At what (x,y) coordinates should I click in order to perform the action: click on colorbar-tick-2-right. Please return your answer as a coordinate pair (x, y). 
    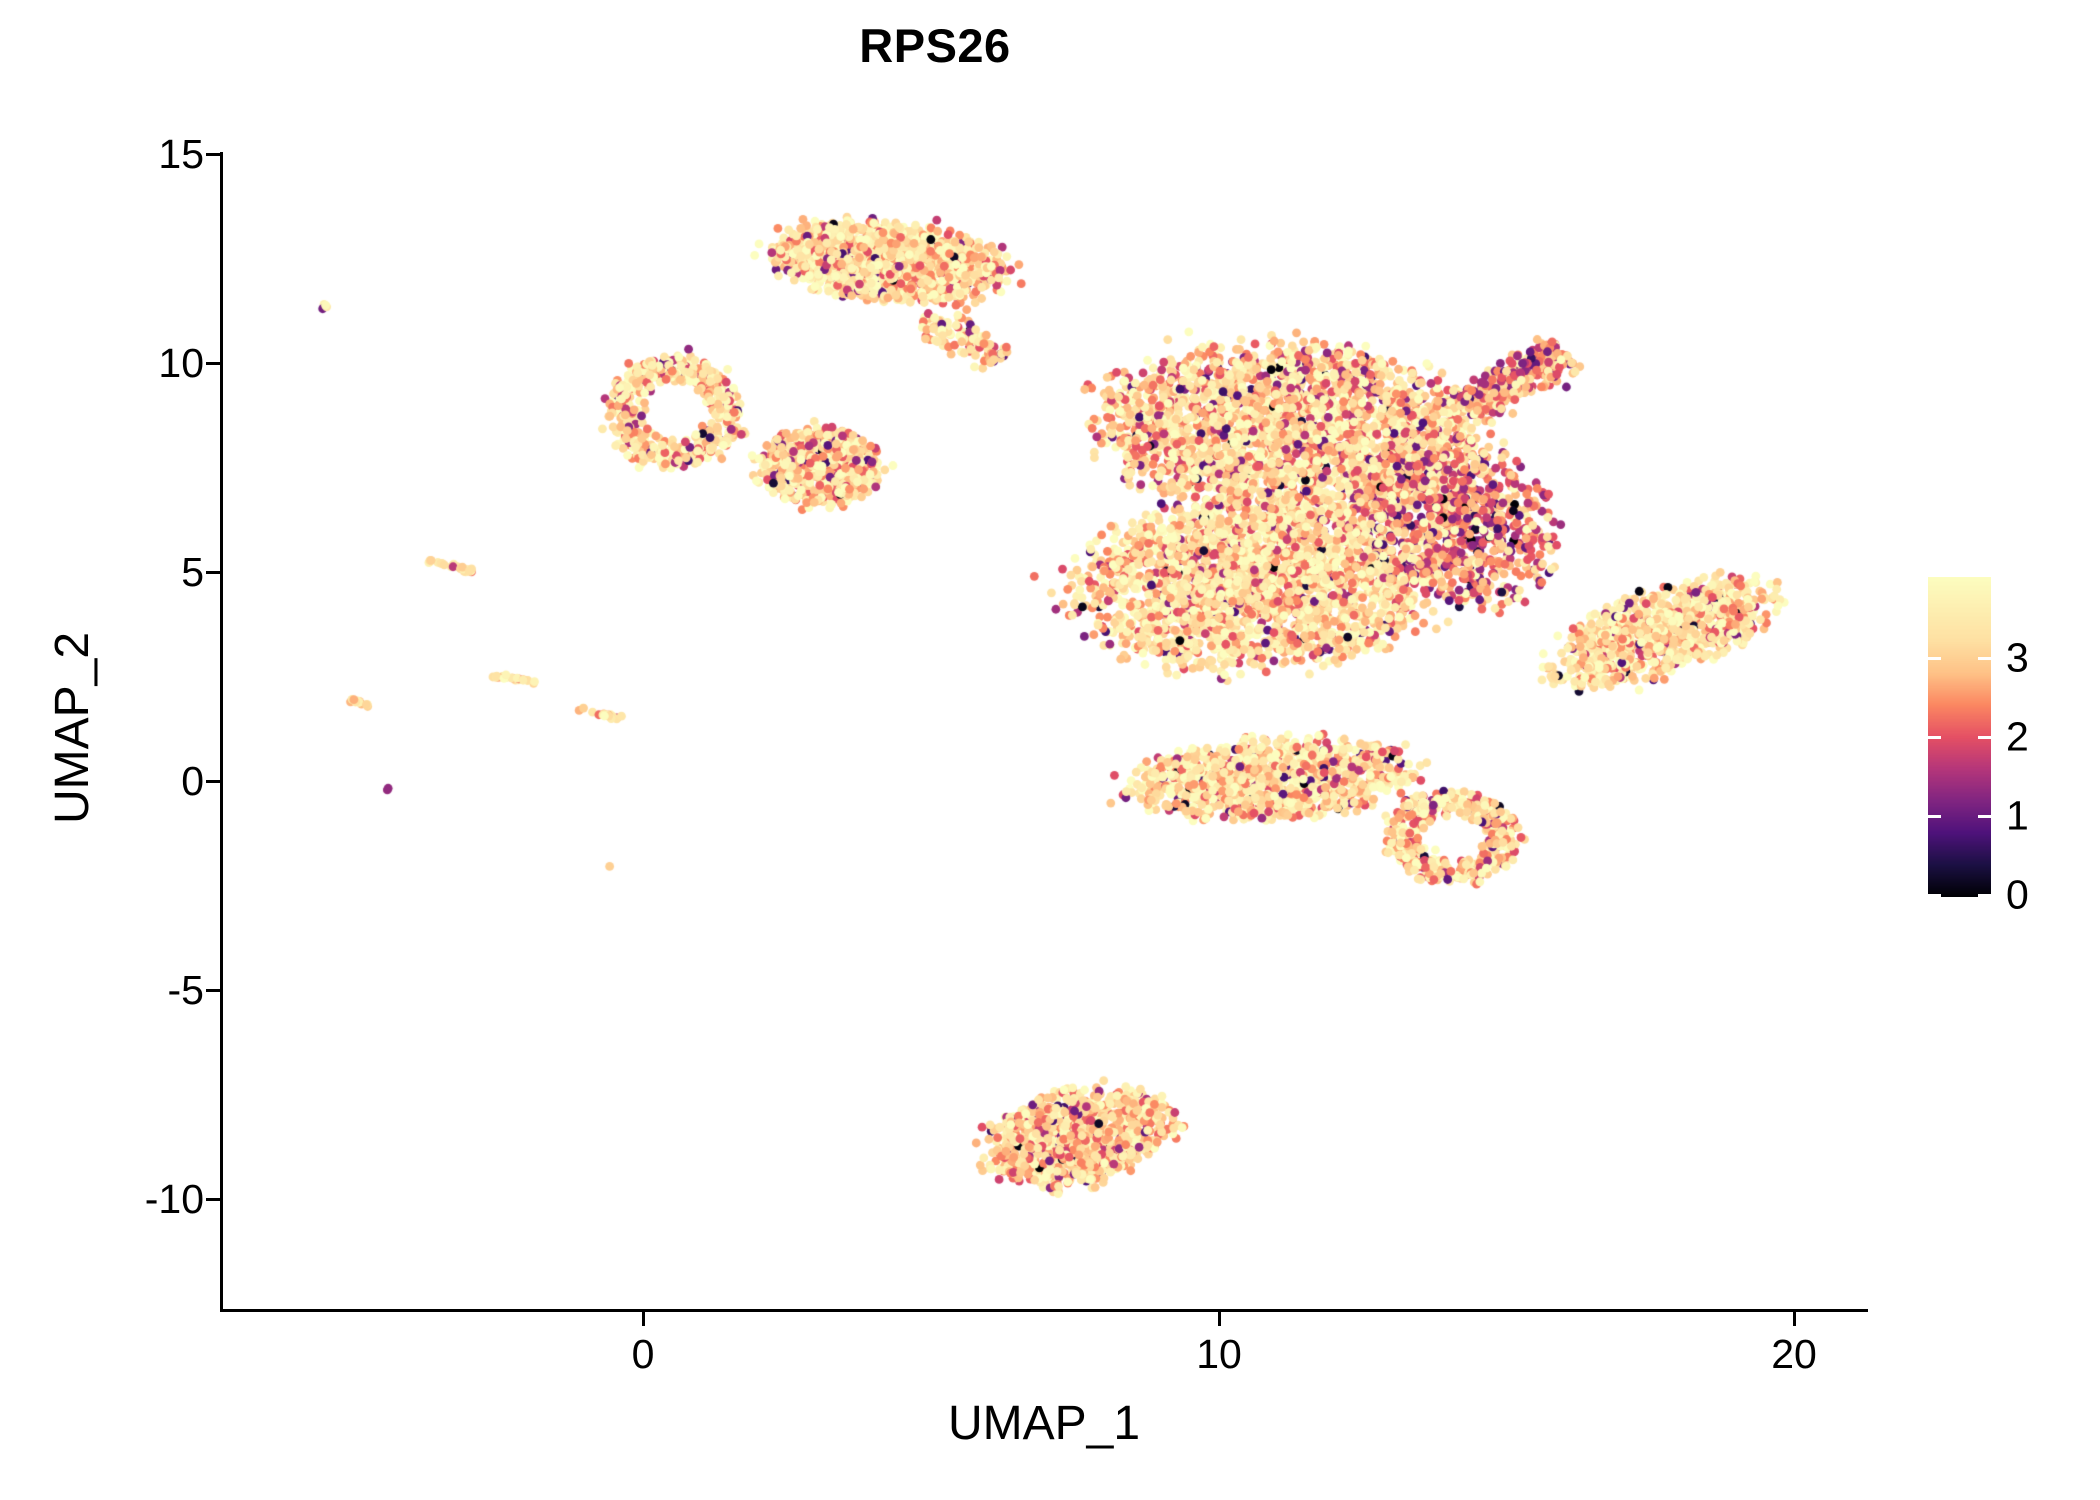
    Looking at the image, I should click on (1984, 737).